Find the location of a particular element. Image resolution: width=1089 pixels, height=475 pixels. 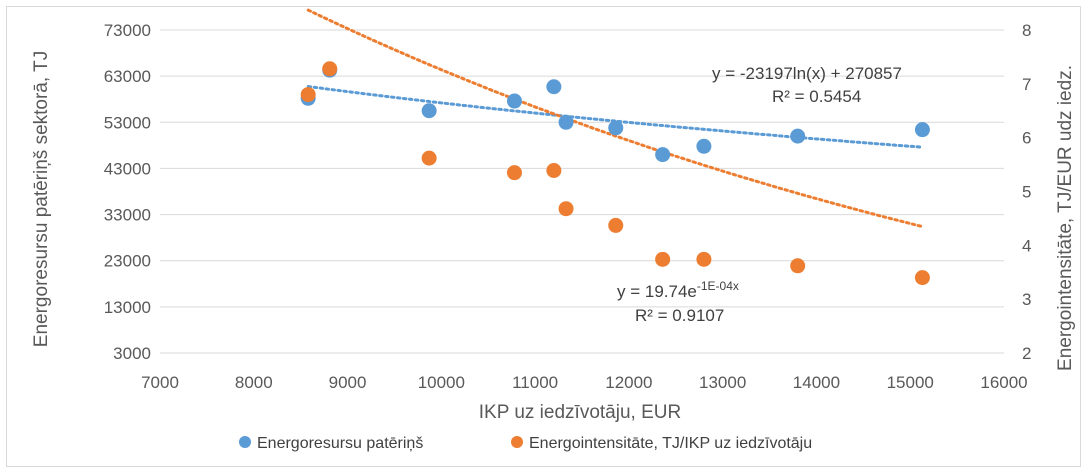

x-axis-title: IKP uz iedzīvotāju, EUR is located at coordinates (580, 412).